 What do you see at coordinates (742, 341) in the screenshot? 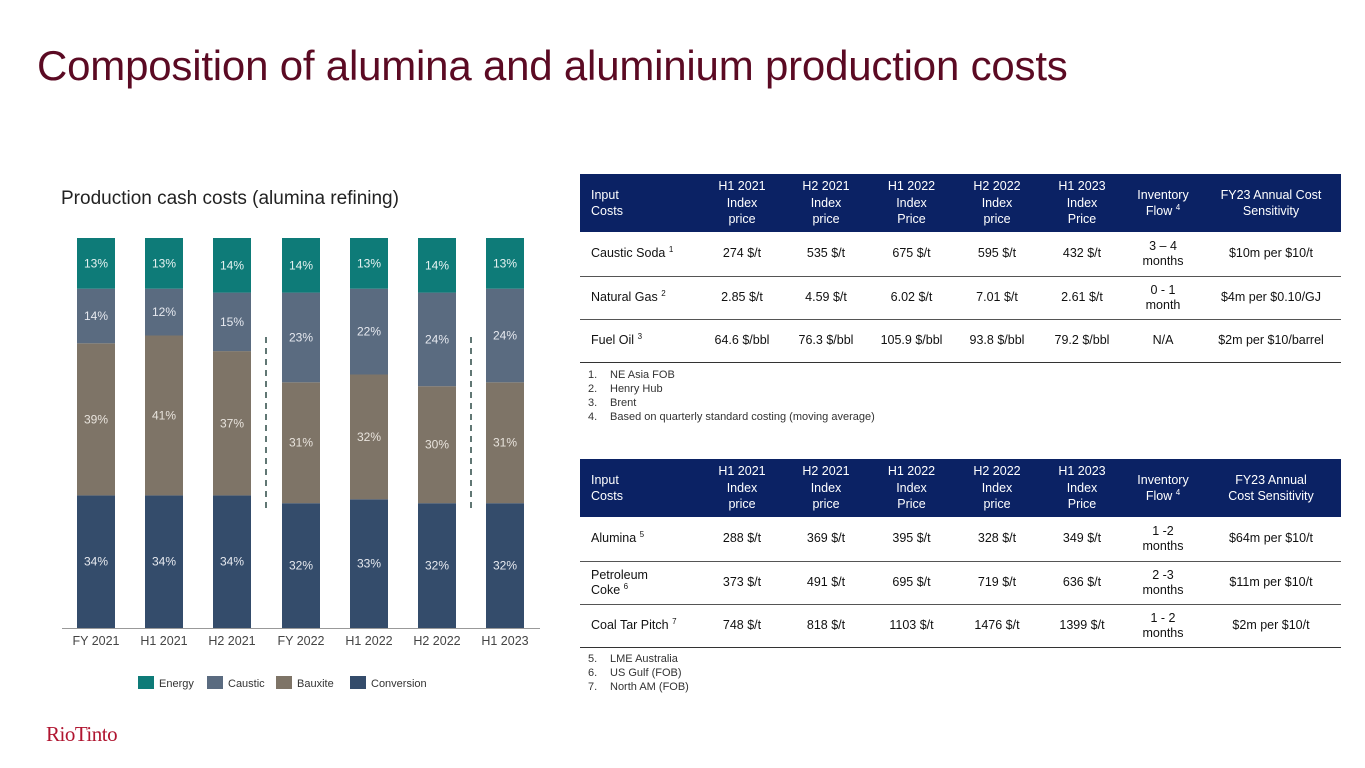
I see `table-cell: 64.6 $/bbl` at bounding box center [742, 341].